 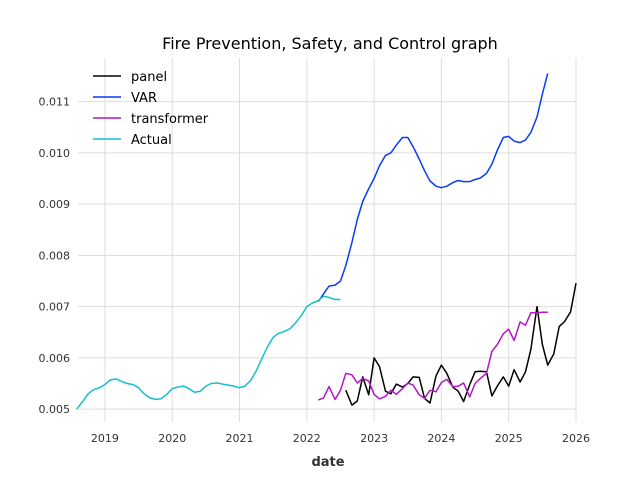 I want to click on legend-label: transformer, so click(x=170, y=119).